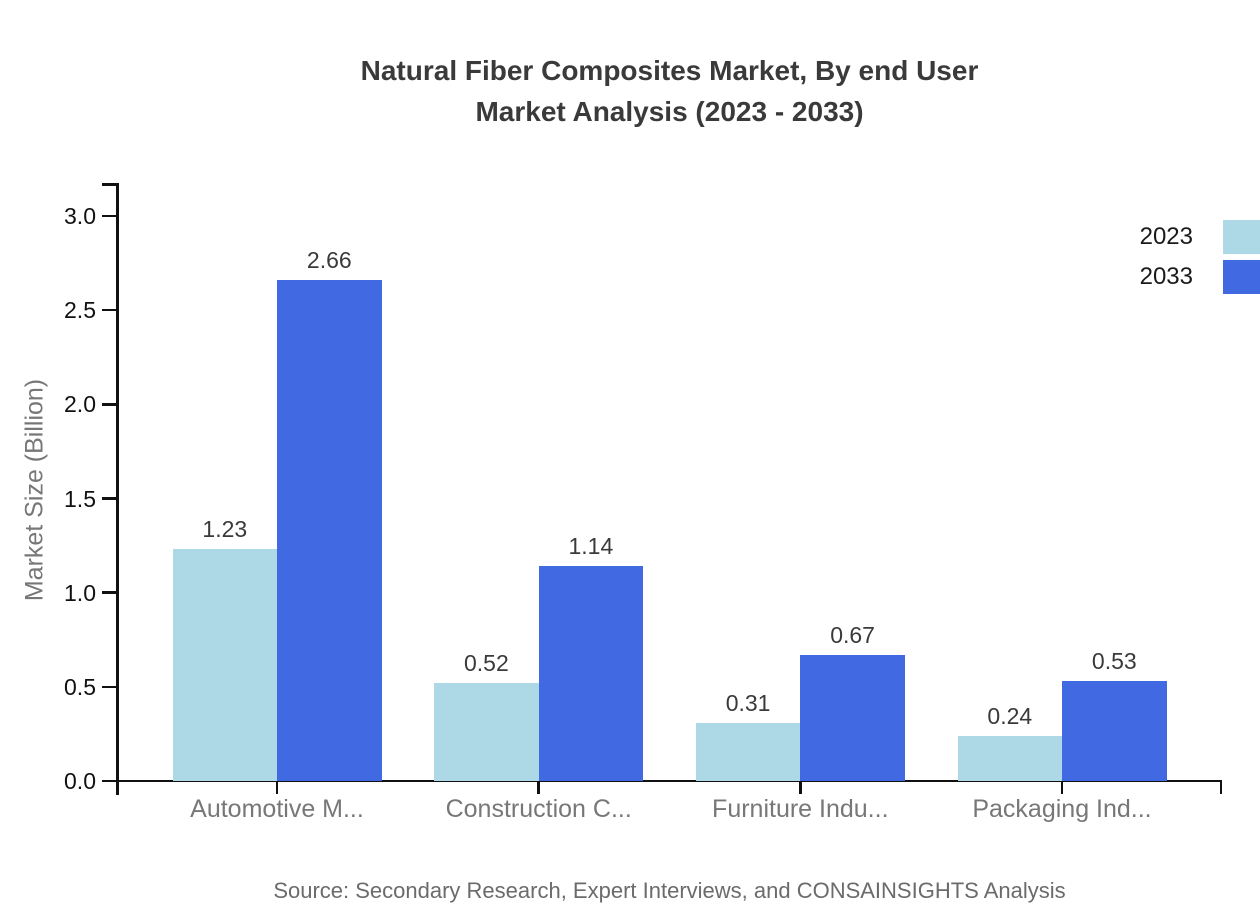 This screenshot has height=920, width=1260. What do you see at coordinates (748, 702) in the screenshot?
I see `bar-value-2023-group3: 0.31` at bounding box center [748, 702].